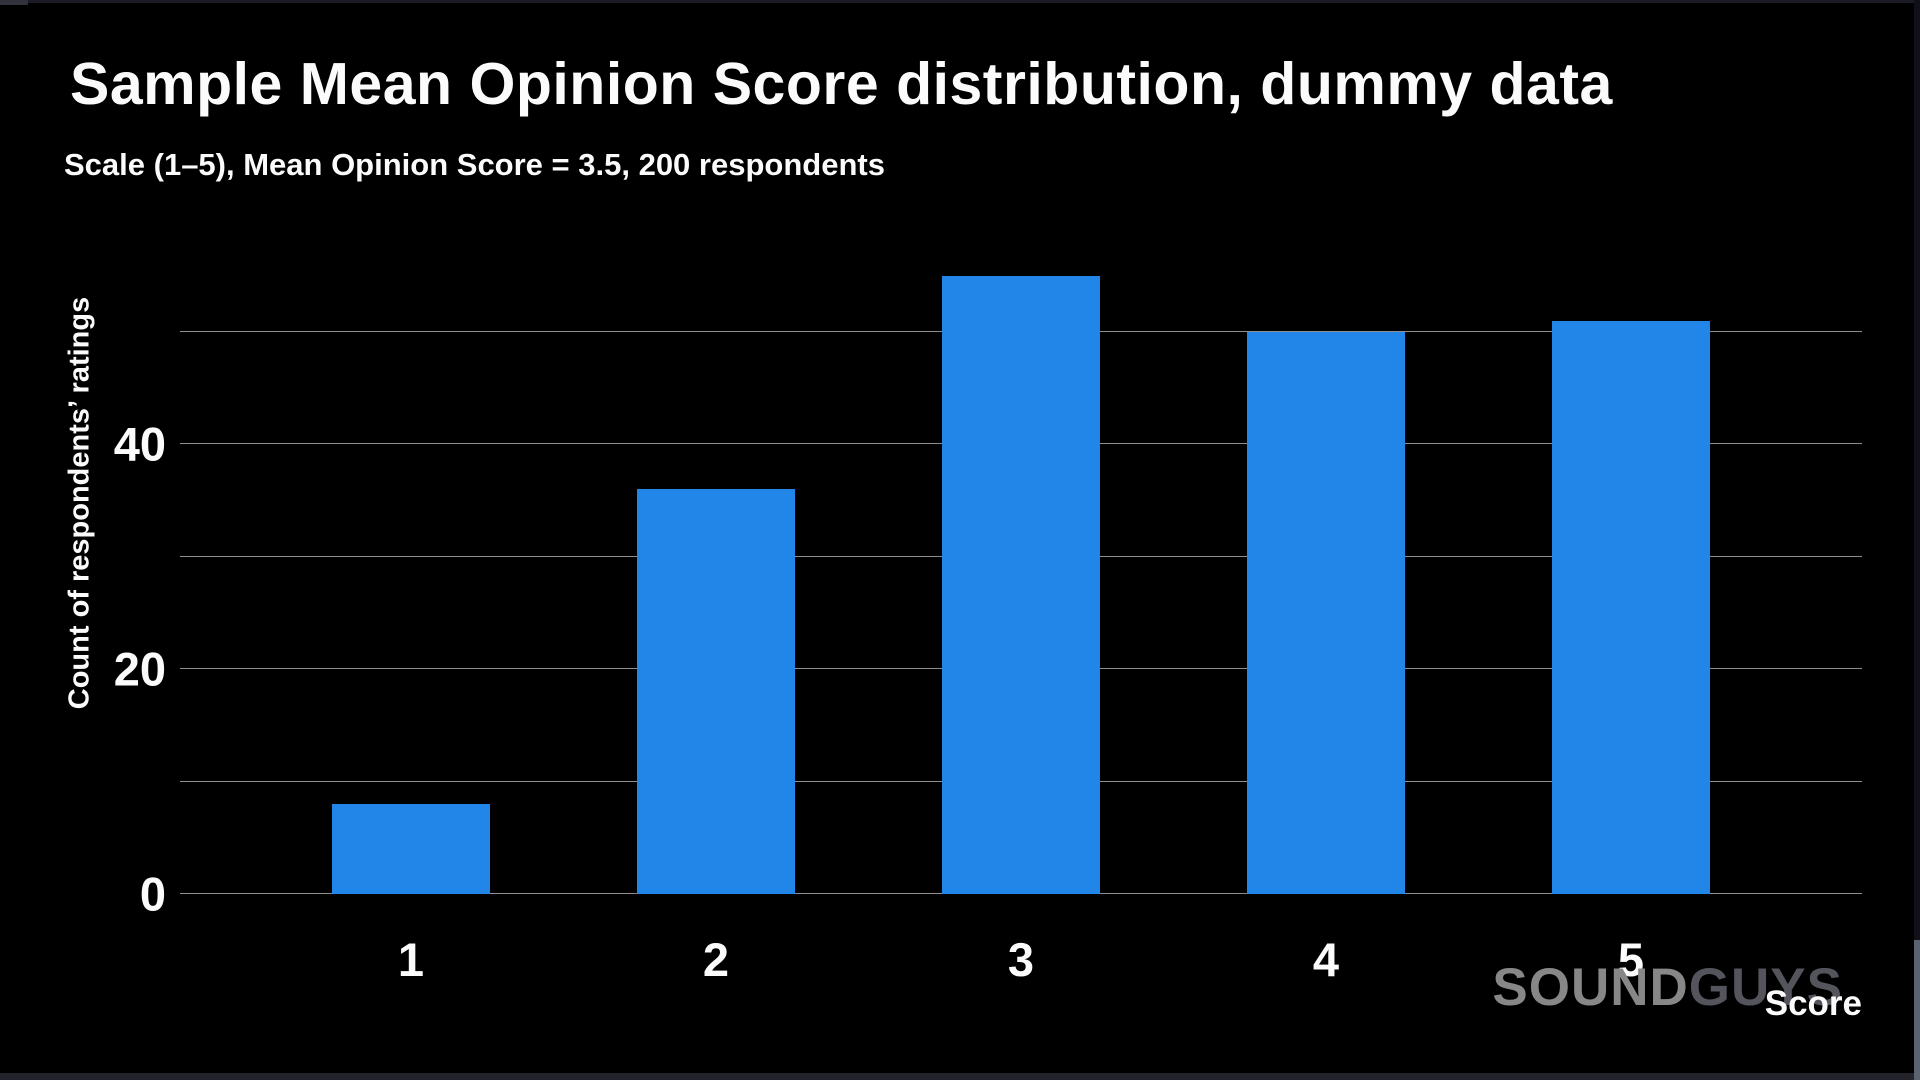 The height and width of the screenshot is (1080, 1920). What do you see at coordinates (960, 1) in the screenshot?
I see `window-border-top` at bounding box center [960, 1].